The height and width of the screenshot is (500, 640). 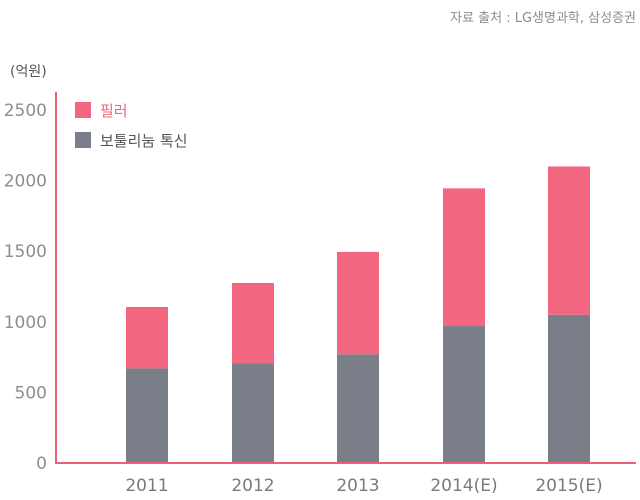 I want to click on y-tick-label: 500, so click(x=31, y=393).